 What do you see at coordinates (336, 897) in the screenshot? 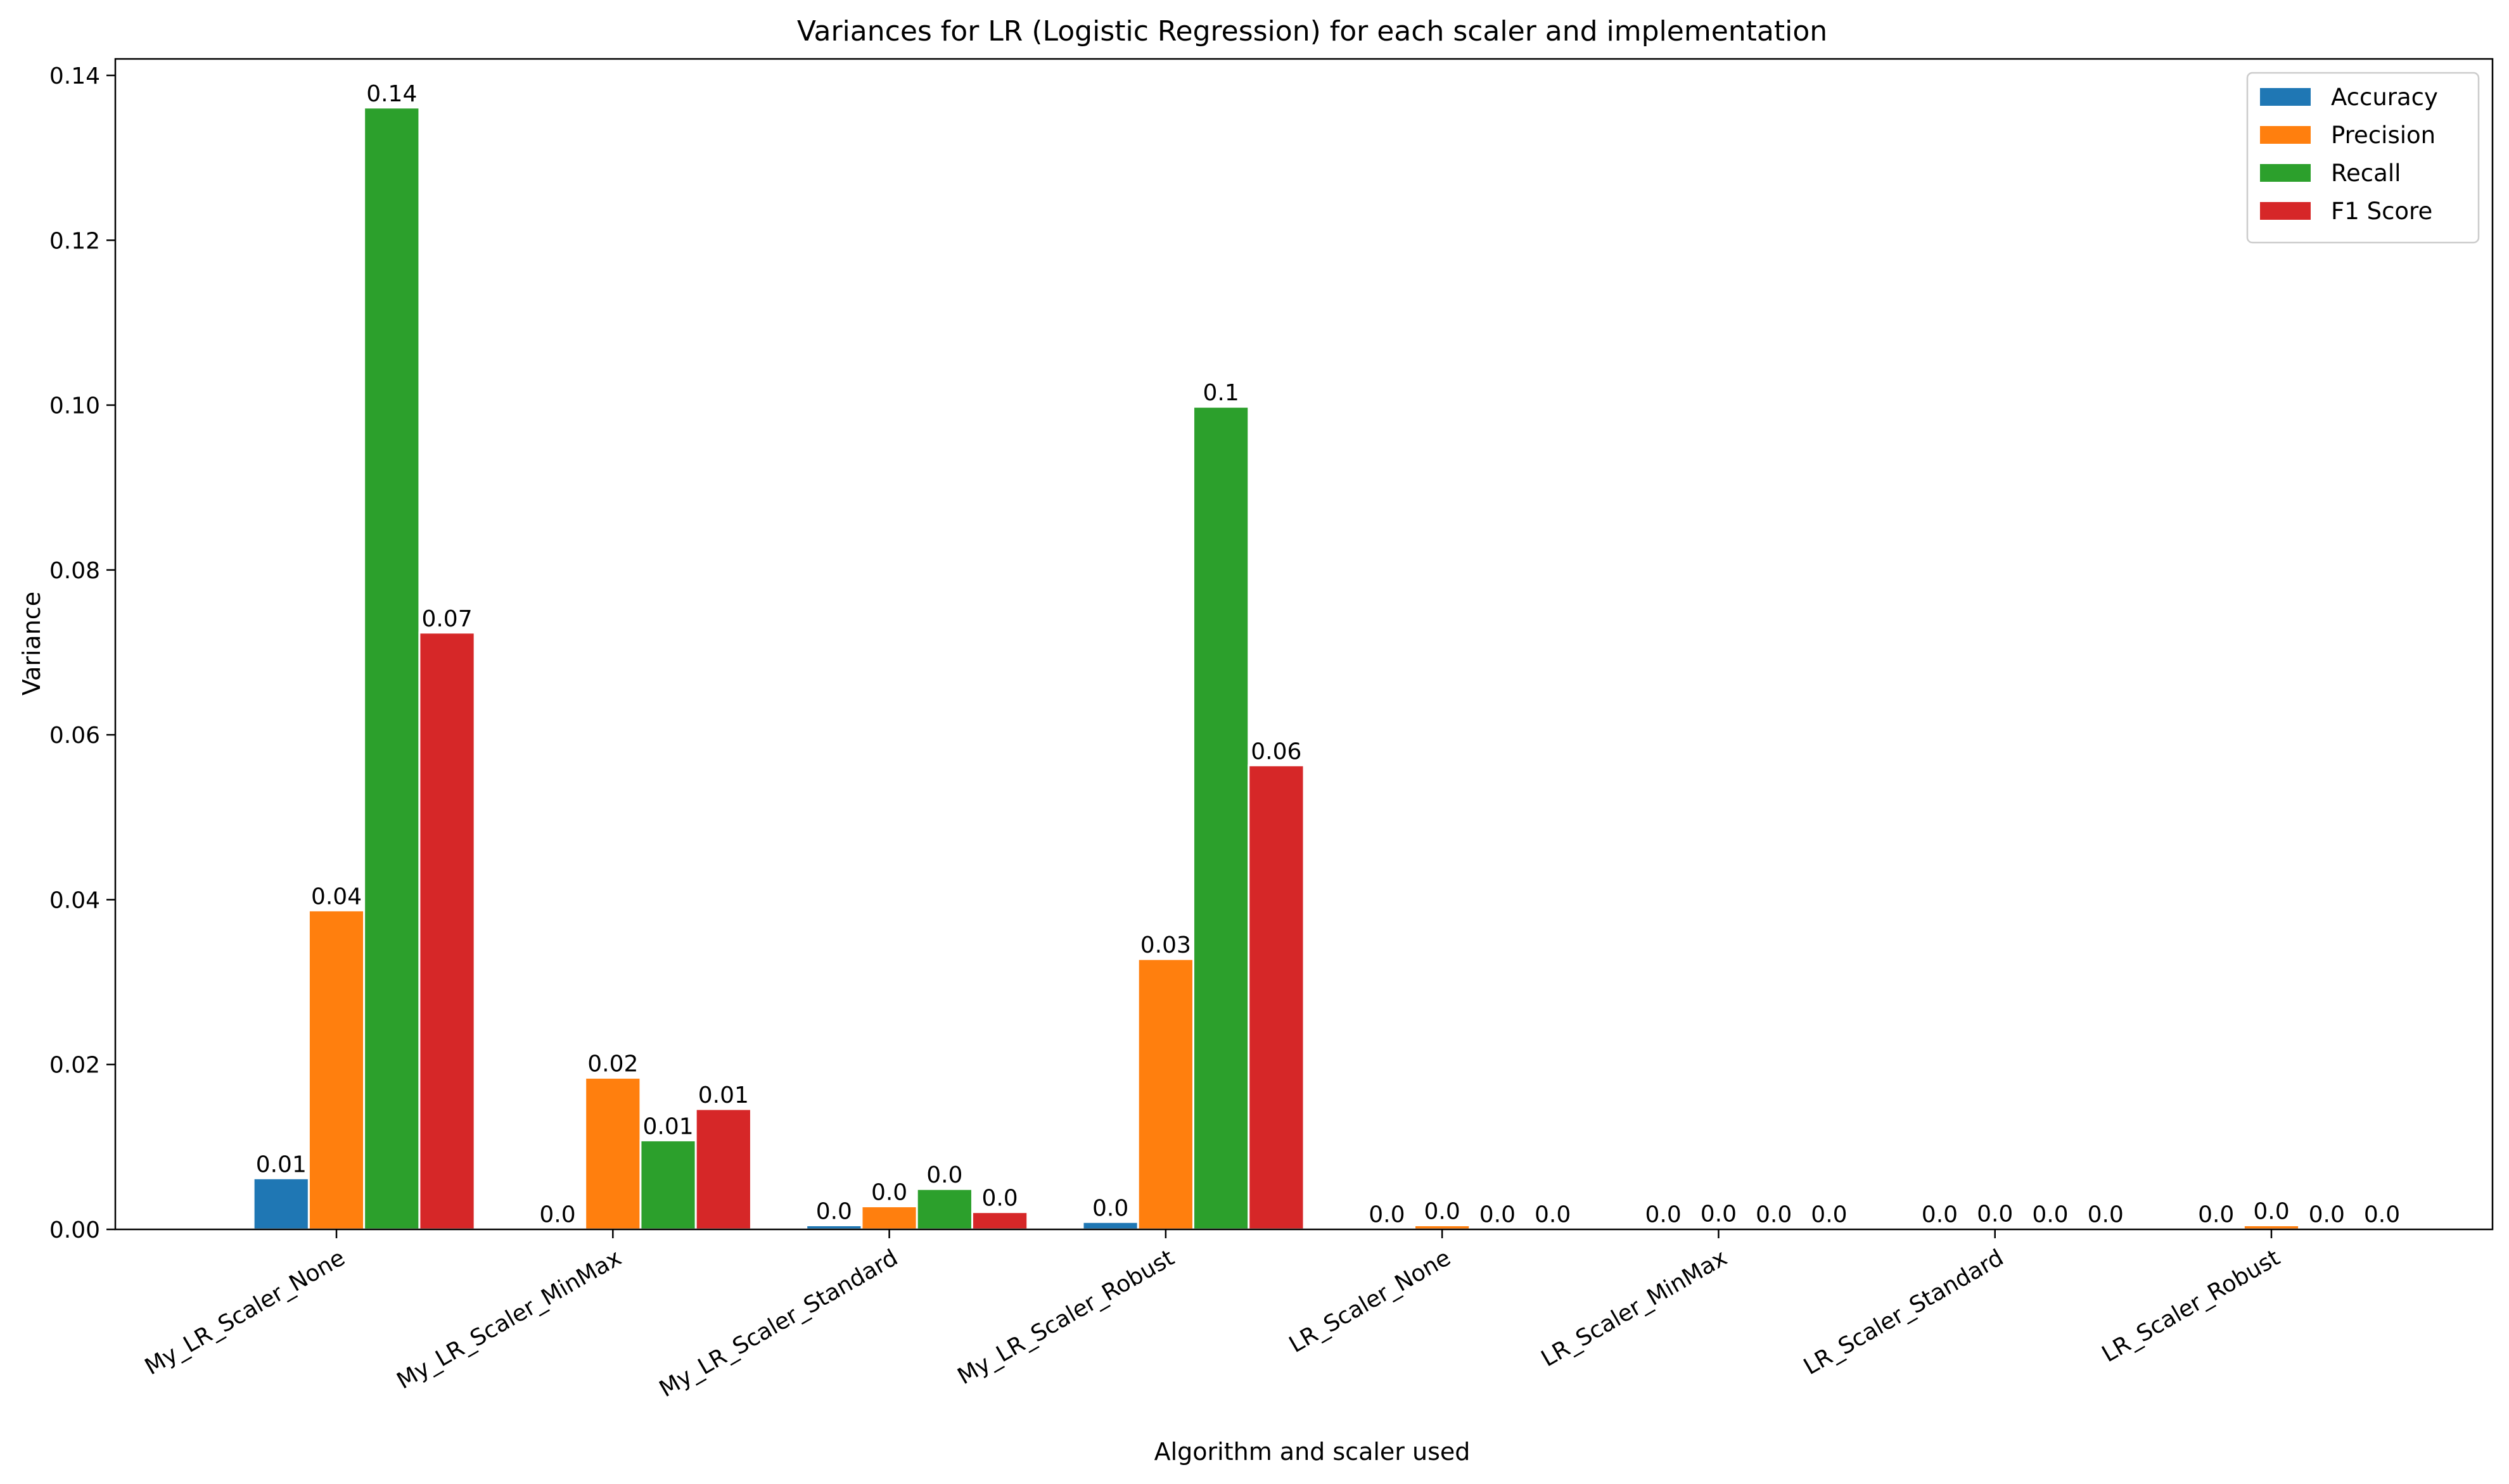
I see `bar-value-label: 0.04` at bounding box center [336, 897].